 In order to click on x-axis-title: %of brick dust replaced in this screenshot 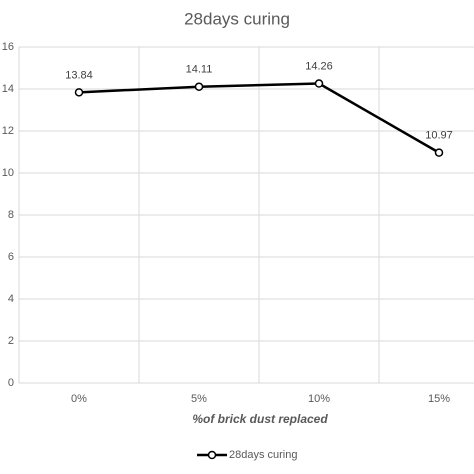, I will do `click(260, 419)`.